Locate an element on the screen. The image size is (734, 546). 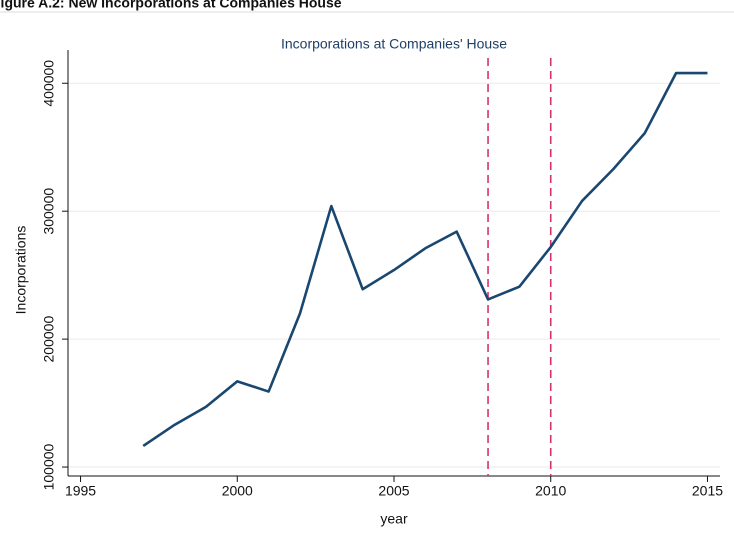
x-tick-label: 2000 is located at coordinates (237, 491).